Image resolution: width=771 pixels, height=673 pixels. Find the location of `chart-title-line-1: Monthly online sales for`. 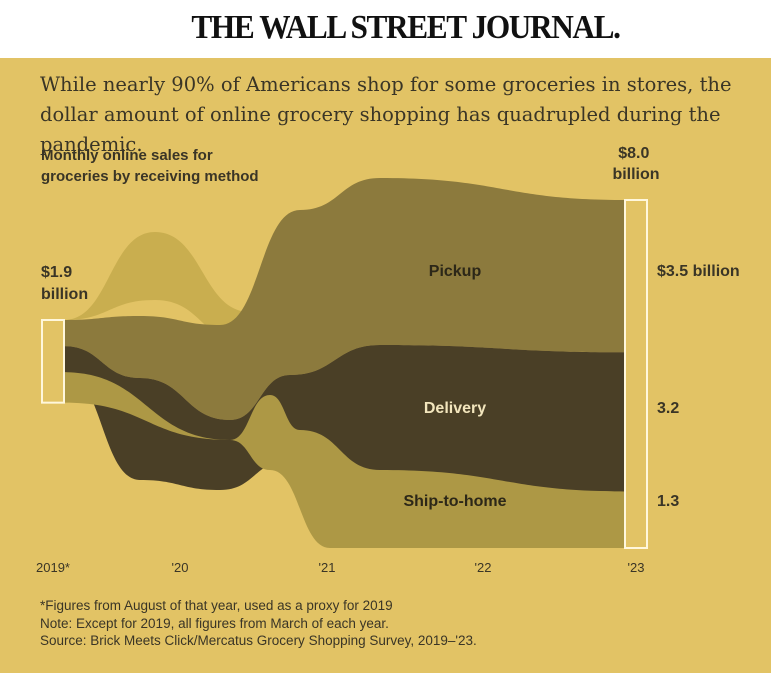

chart-title-line-1: Monthly online sales for is located at coordinates (127, 155).